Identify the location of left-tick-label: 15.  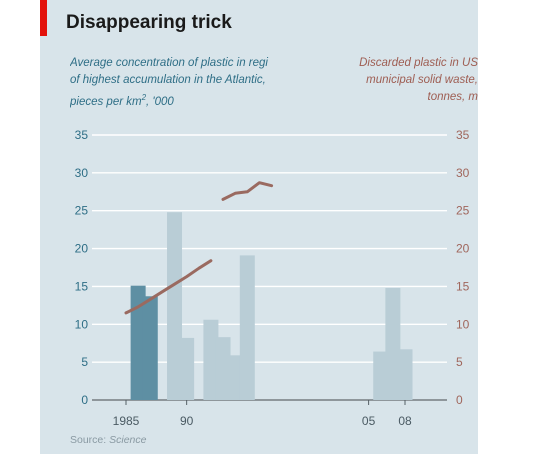
(82, 286).